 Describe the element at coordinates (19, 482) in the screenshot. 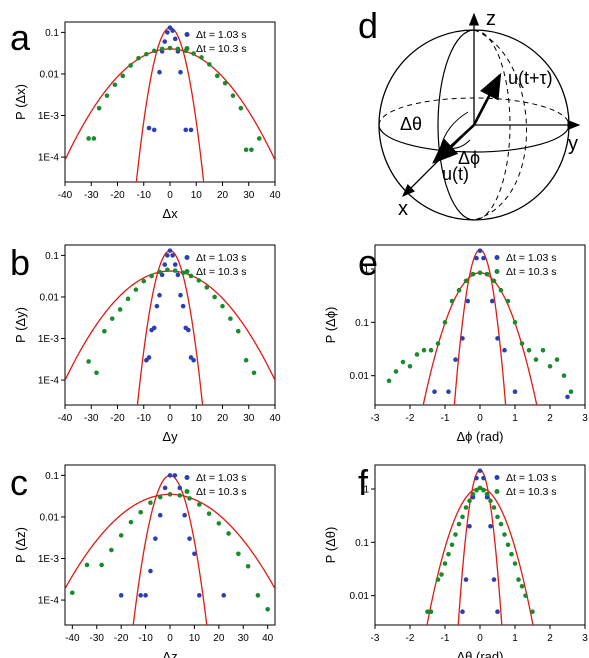

I see `panel-label-c: c` at that location.